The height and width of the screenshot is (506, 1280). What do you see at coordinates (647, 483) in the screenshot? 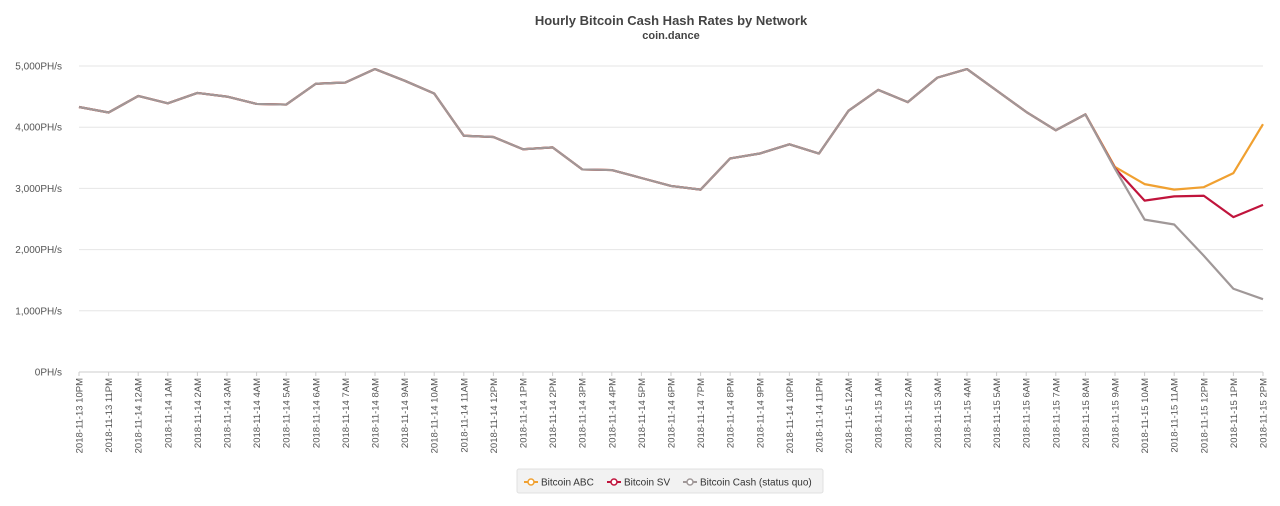
I see `legend-label: Bitcoin SV` at bounding box center [647, 483].